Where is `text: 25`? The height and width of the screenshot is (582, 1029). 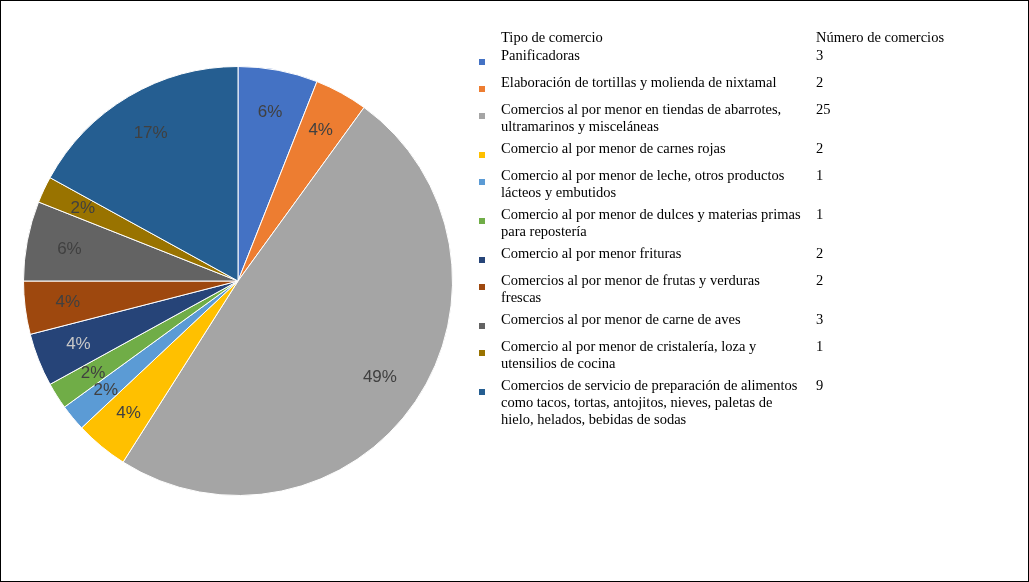
text: 25 is located at coordinates (823, 110).